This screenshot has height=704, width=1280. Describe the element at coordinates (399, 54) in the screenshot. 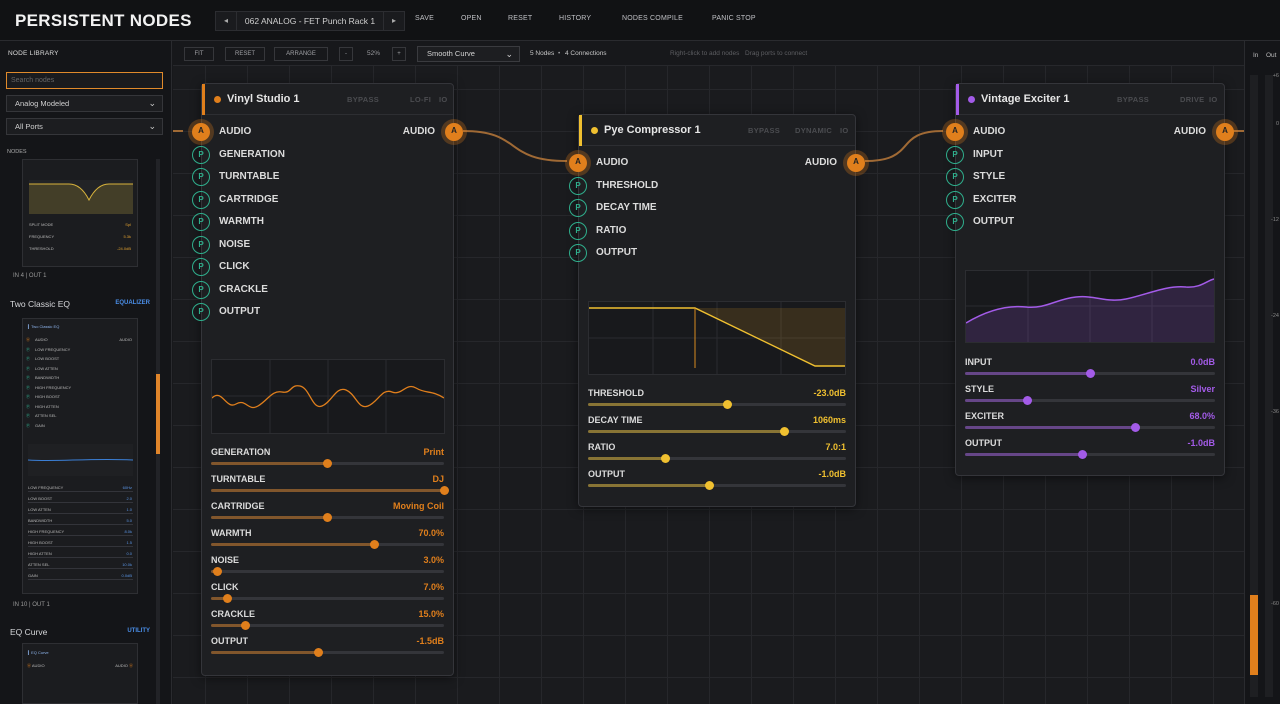

I see `zoom-in-button: +` at that location.